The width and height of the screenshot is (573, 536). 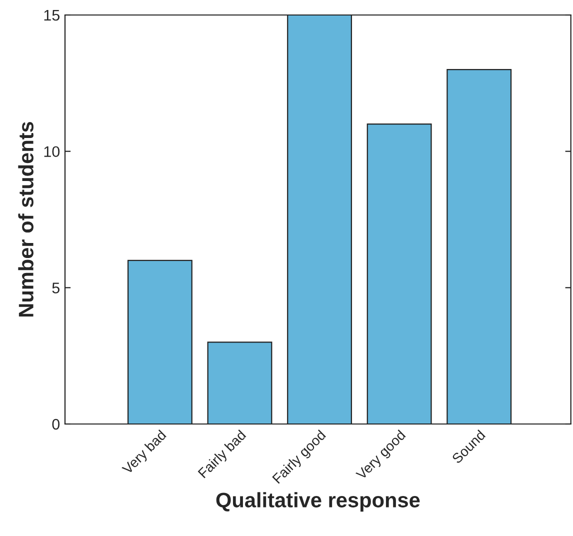 I want to click on y-axis-title: Number of students, so click(x=26, y=219).